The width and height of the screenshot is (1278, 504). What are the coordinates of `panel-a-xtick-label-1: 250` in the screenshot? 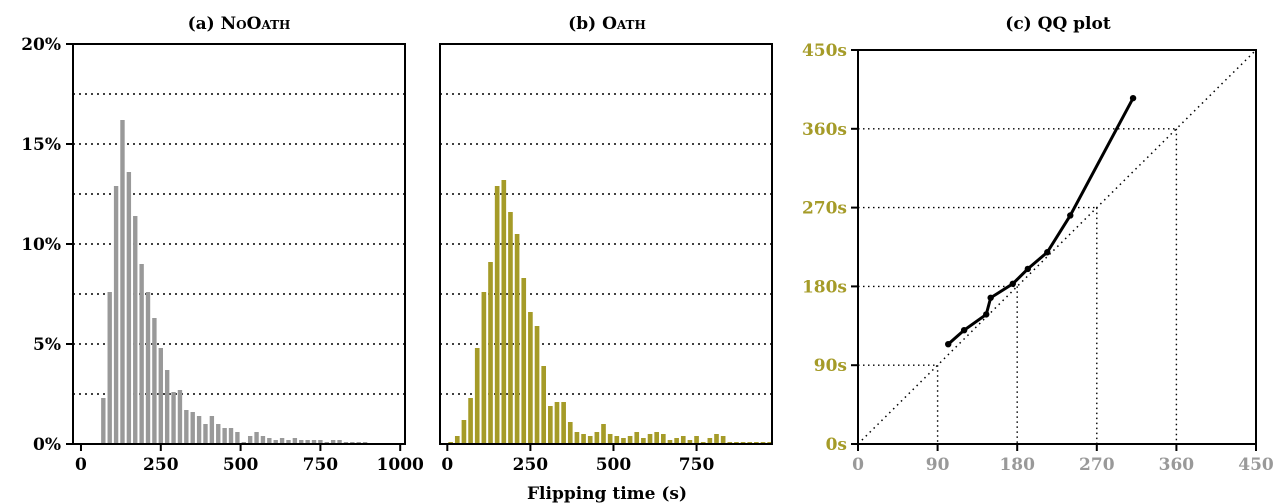 It's located at (161, 465).